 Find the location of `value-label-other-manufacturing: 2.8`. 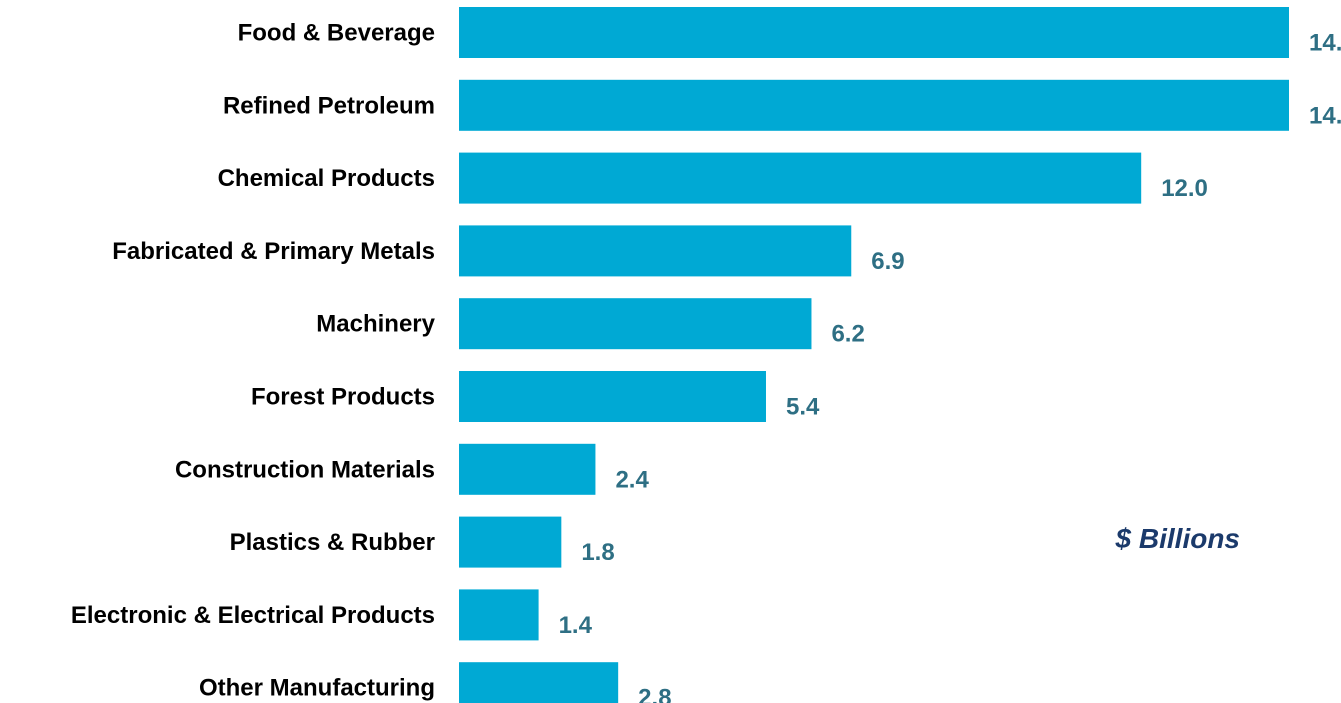

value-label-other-manufacturing: 2.8 is located at coordinates (654, 694).